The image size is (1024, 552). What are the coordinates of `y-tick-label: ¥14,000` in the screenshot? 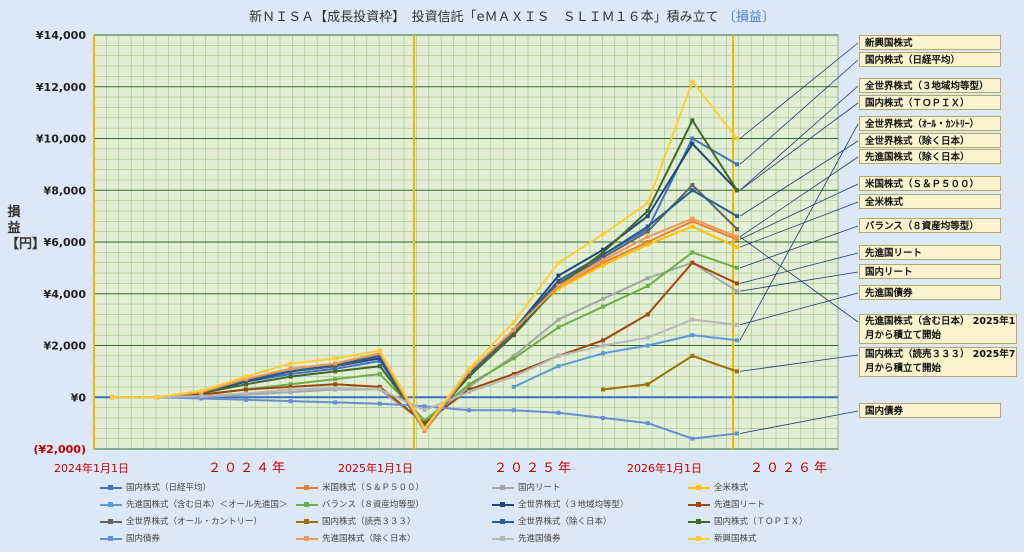 It's located at (61, 35).